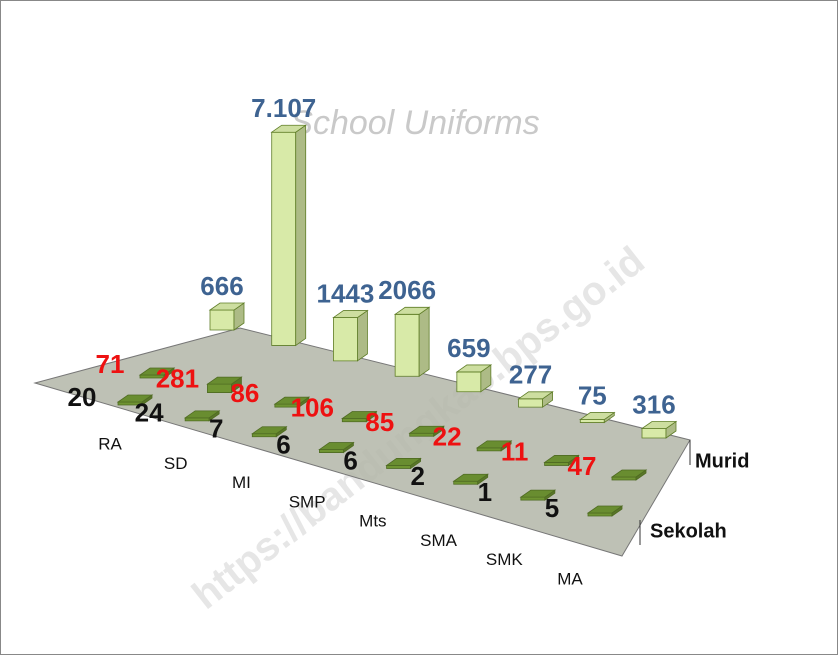  What do you see at coordinates (176, 463) in the screenshot?
I see `x-tick-label: SD` at bounding box center [176, 463].